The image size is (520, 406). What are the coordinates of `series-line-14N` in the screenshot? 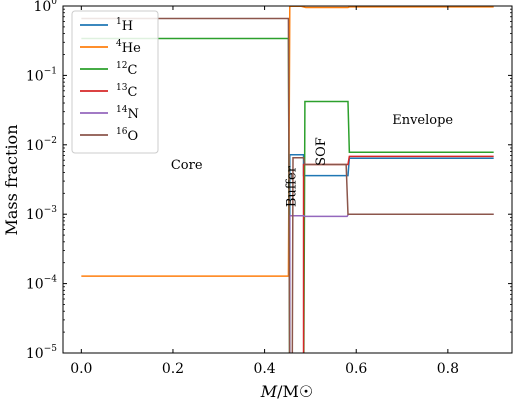 It's located at (391, 283).